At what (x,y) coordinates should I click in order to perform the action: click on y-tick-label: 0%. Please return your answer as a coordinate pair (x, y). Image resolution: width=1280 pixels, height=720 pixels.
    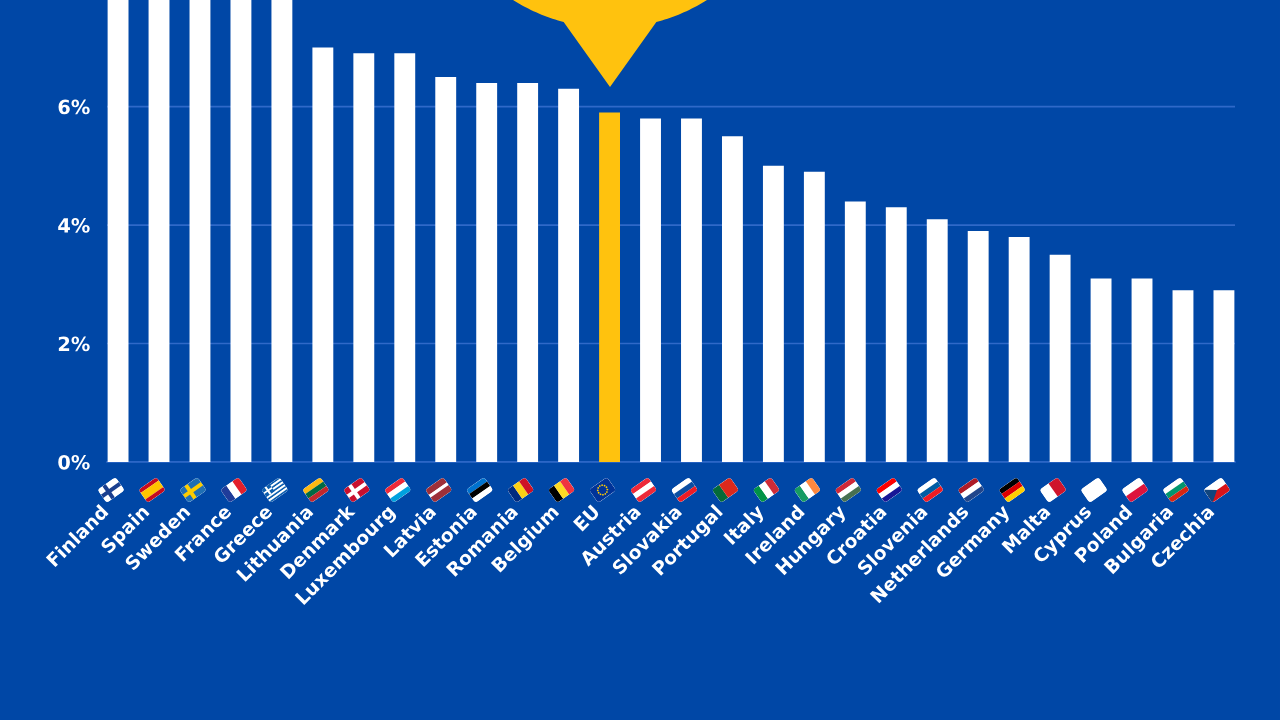
    Looking at the image, I should click on (74, 462).